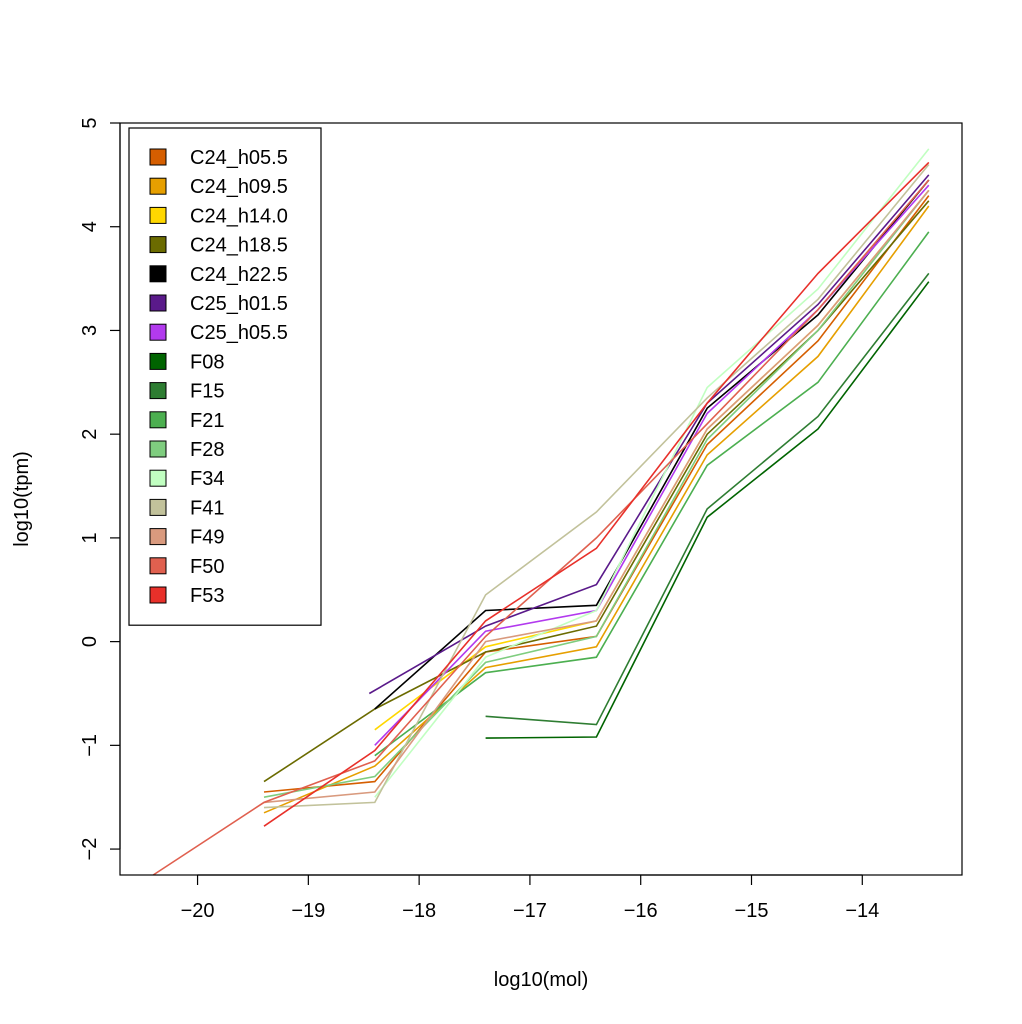 This screenshot has width=1022, height=1024. What do you see at coordinates (207, 479) in the screenshot?
I see `legend-label: F34` at bounding box center [207, 479].